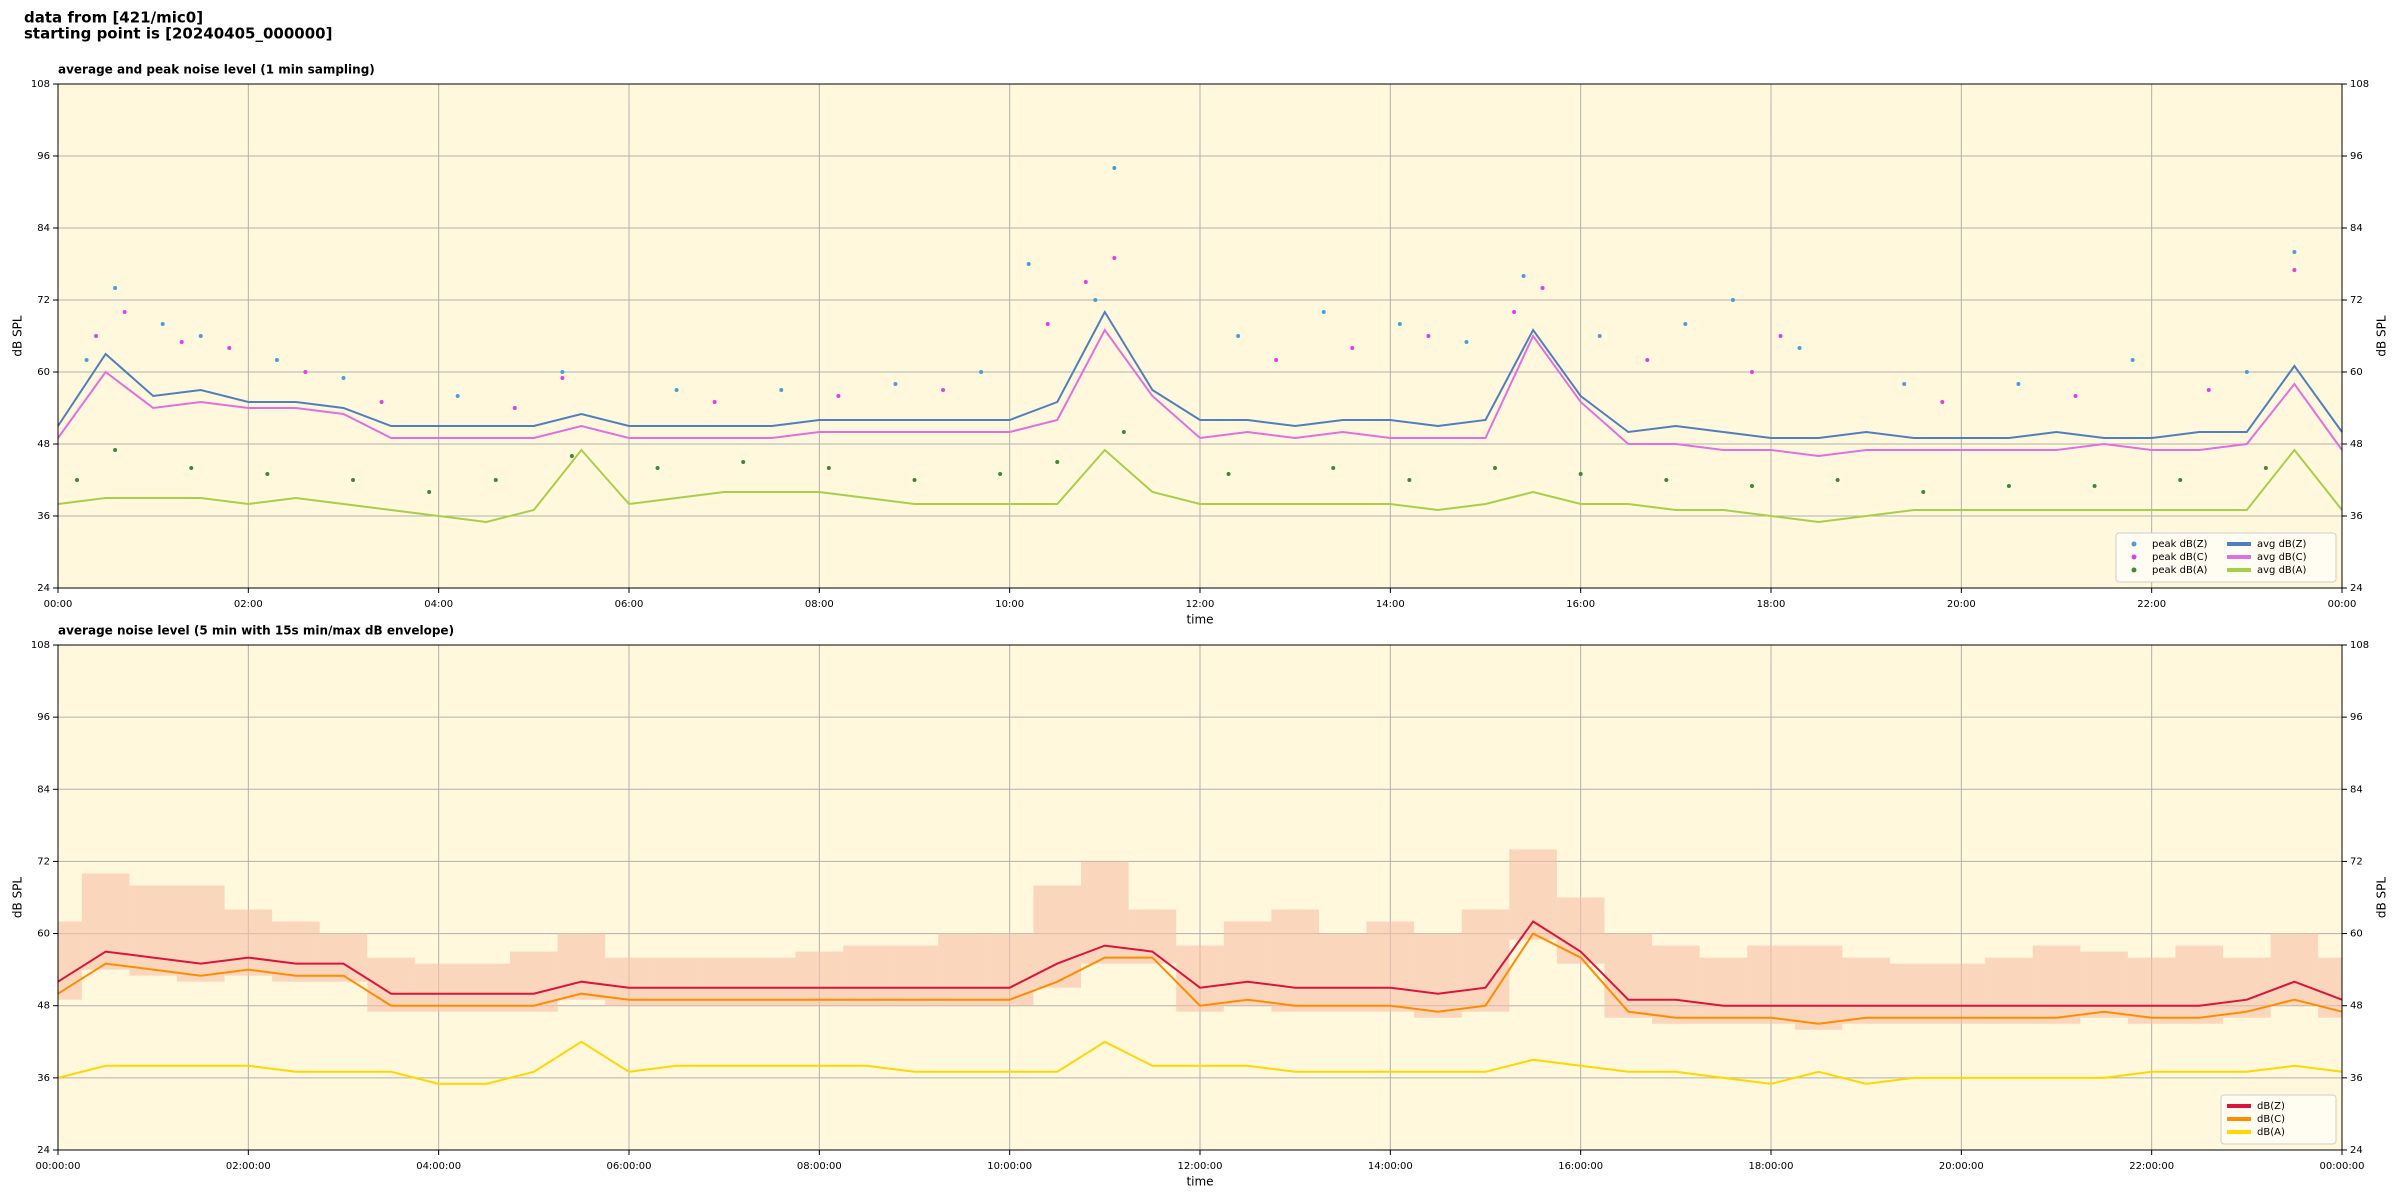  I want to click on y-tick-label: 108, so click(40, 84).